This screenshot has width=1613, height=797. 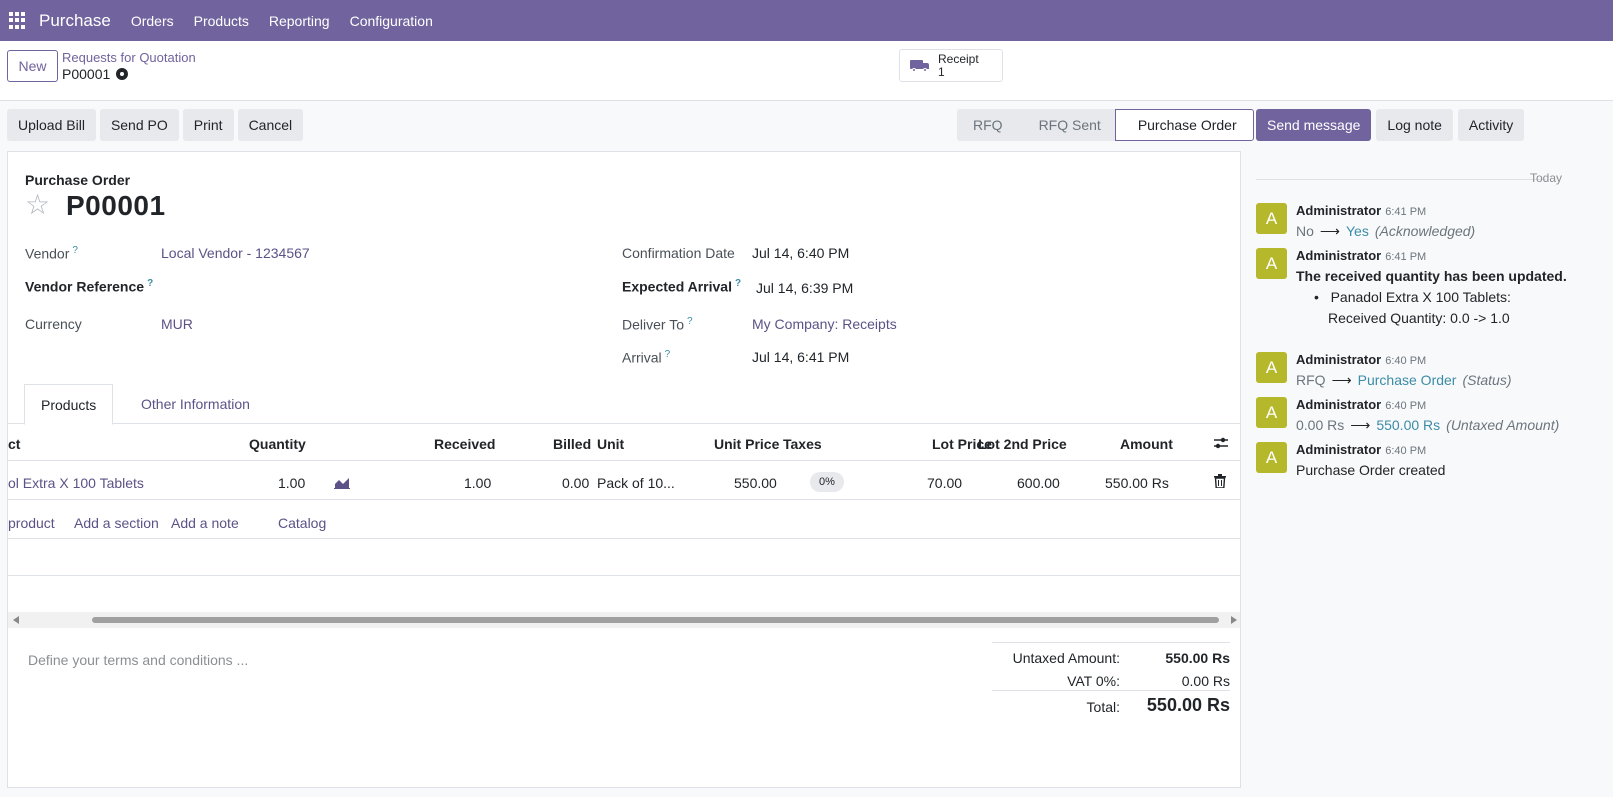 What do you see at coordinates (235, 253) in the screenshot?
I see `vendor-field: Local Vendor - 1234567` at bounding box center [235, 253].